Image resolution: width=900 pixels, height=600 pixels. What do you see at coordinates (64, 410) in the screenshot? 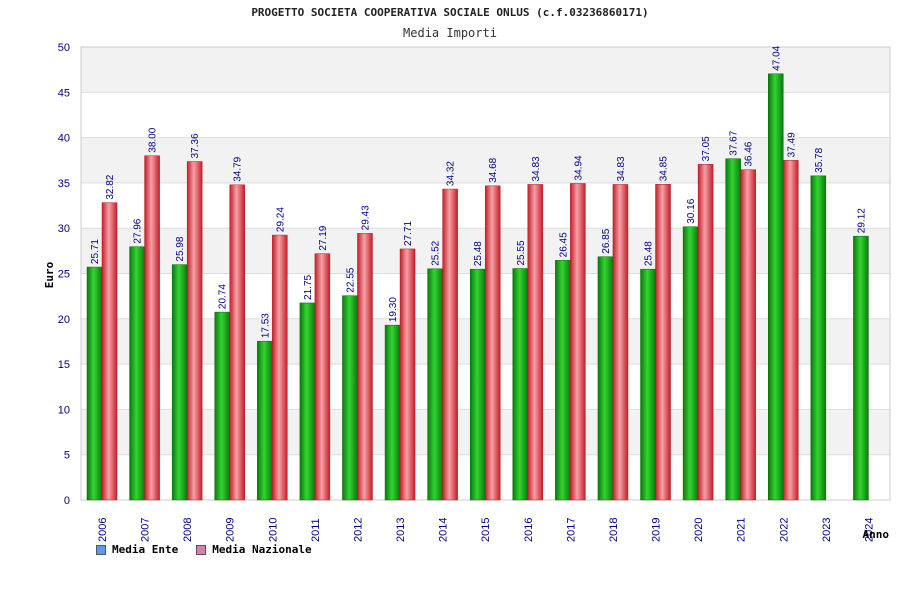
I see `y-tick-label: 10` at bounding box center [64, 410].